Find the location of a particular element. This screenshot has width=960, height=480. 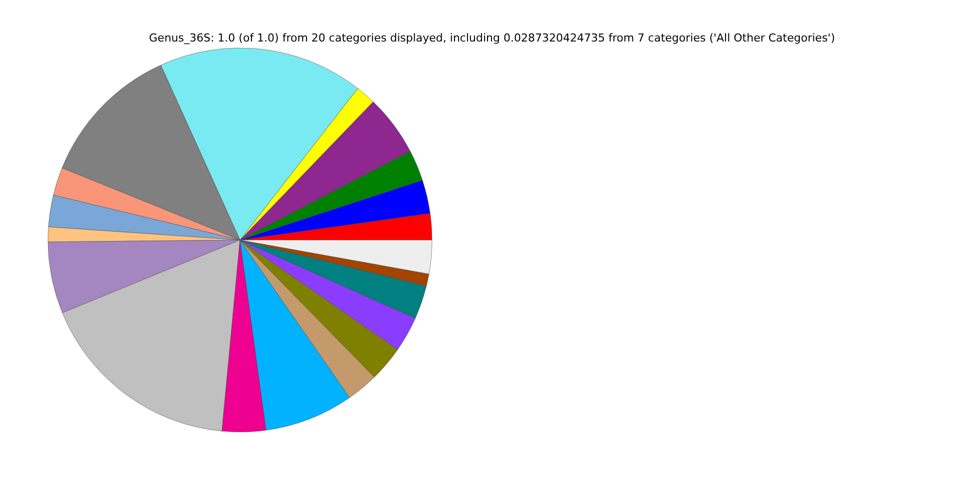

text: Genus_36S: 1.0 (of 1.0) from 20 categories displayed, including 0.0287320424735 from 7 categories ('All Other Categories') is located at coordinates (492, 37).